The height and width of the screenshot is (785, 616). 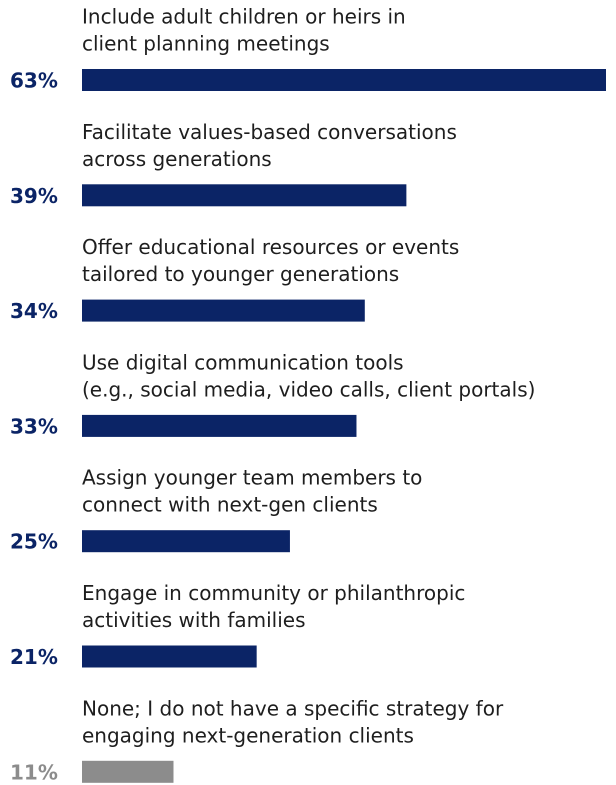 I want to click on category-label: Facilitate values-based conversations, so click(x=269, y=132).